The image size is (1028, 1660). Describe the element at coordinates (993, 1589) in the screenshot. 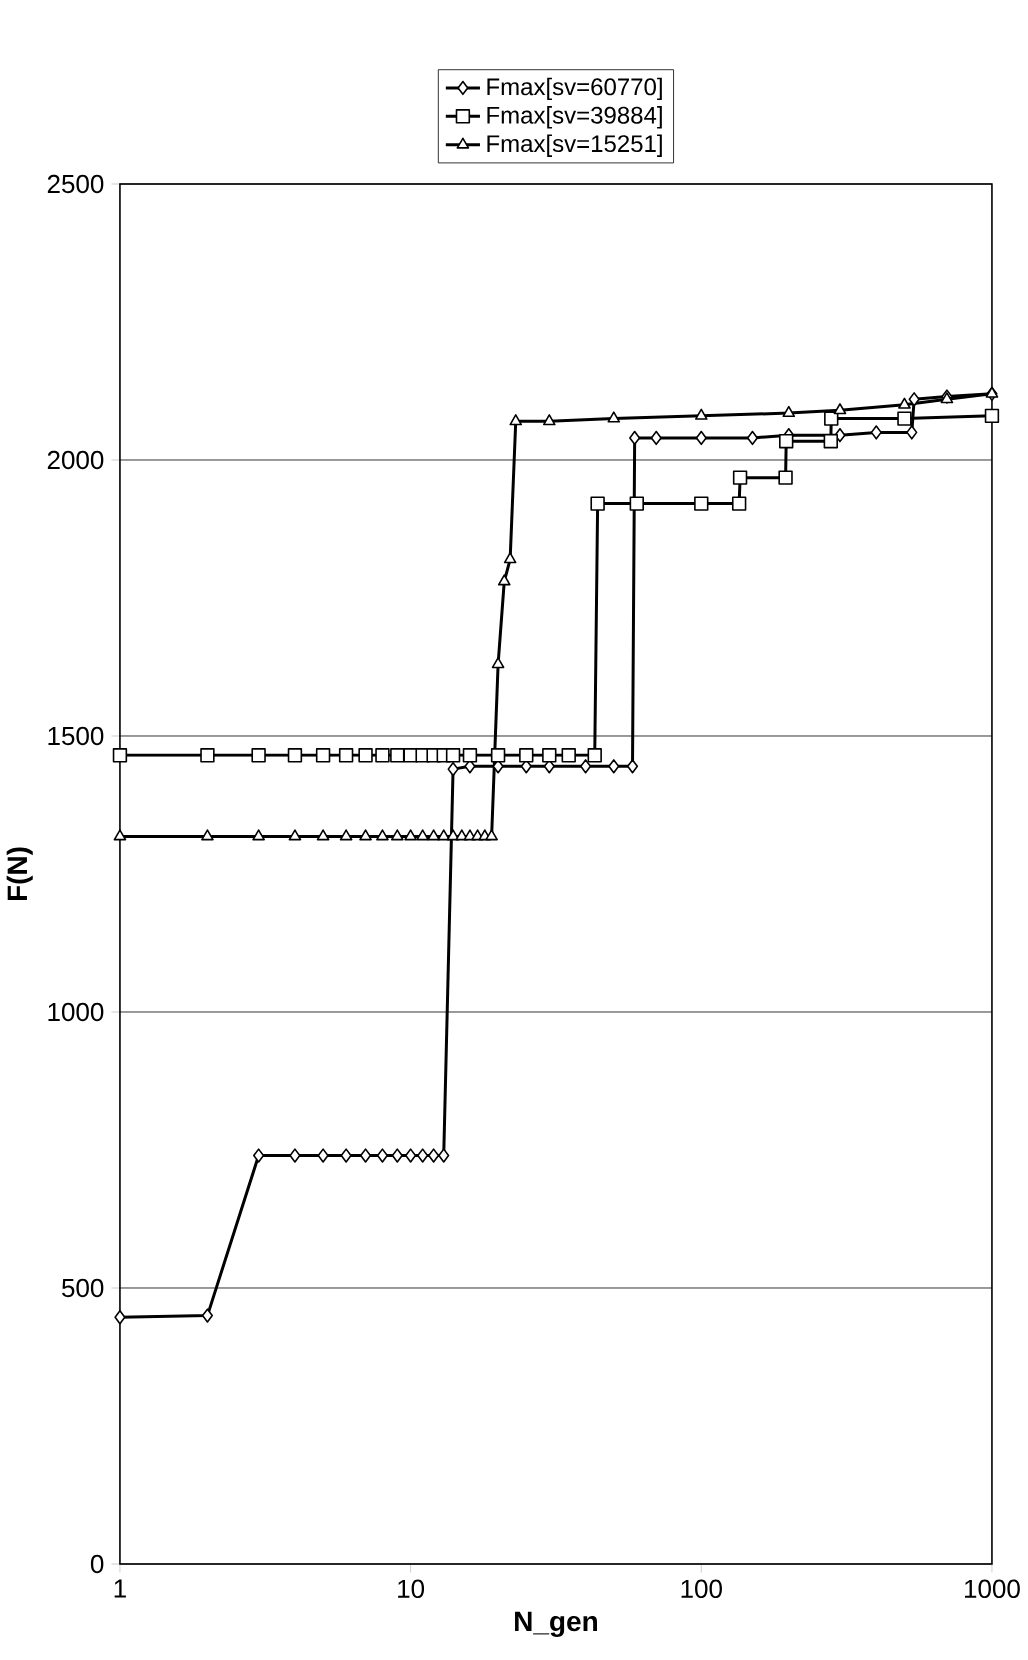

I see `x-tick-label: 1000` at that location.